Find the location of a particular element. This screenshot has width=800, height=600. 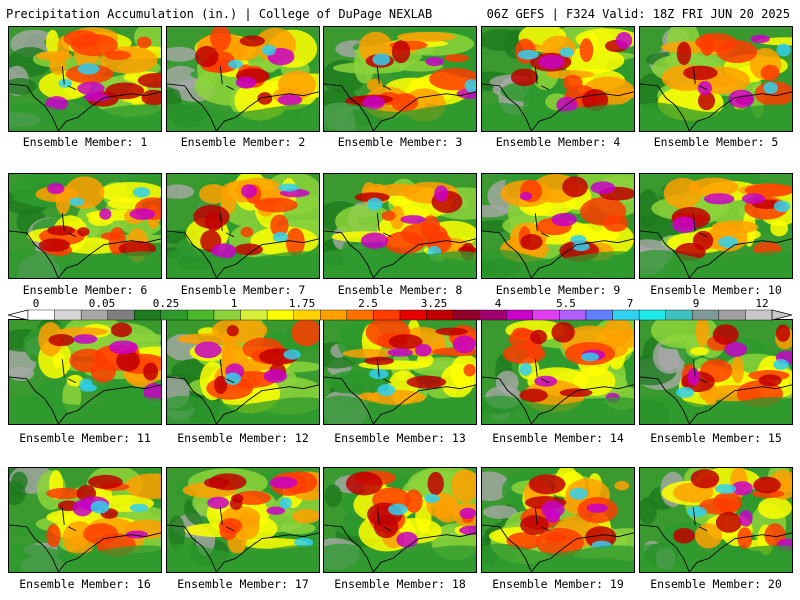

ensemble-member-label: Ensemble Member: 15 is located at coordinates (716, 438).